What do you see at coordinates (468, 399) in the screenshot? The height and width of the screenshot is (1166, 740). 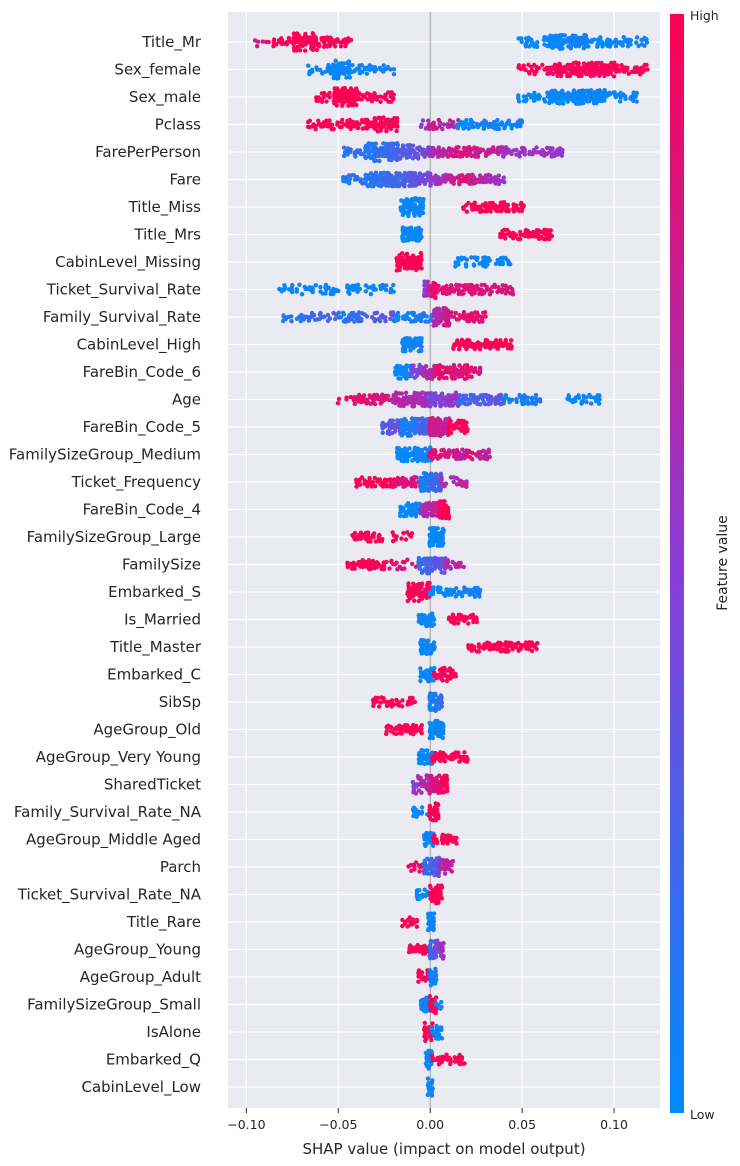 I see `feature-points-age` at bounding box center [468, 399].